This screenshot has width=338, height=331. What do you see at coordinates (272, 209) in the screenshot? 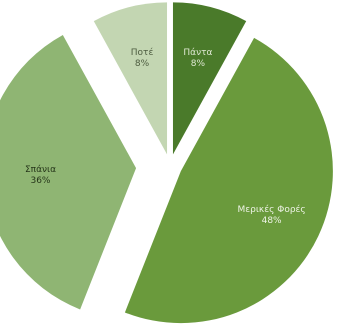
I see `slice-label-1: Μερικές Φορές` at bounding box center [272, 209].